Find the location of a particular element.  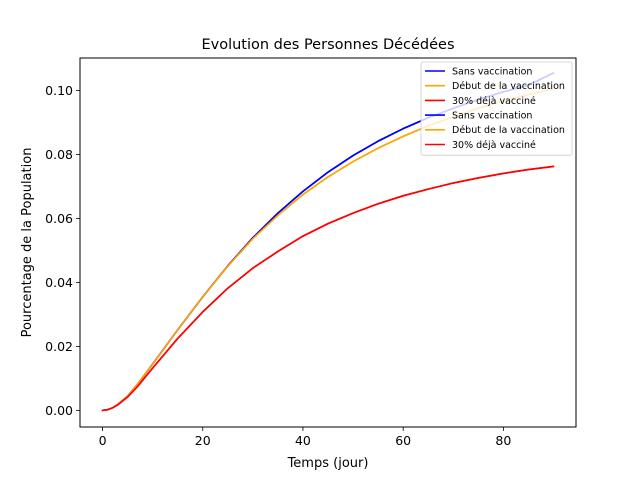

legend-box is located at coordinates (496, 108).